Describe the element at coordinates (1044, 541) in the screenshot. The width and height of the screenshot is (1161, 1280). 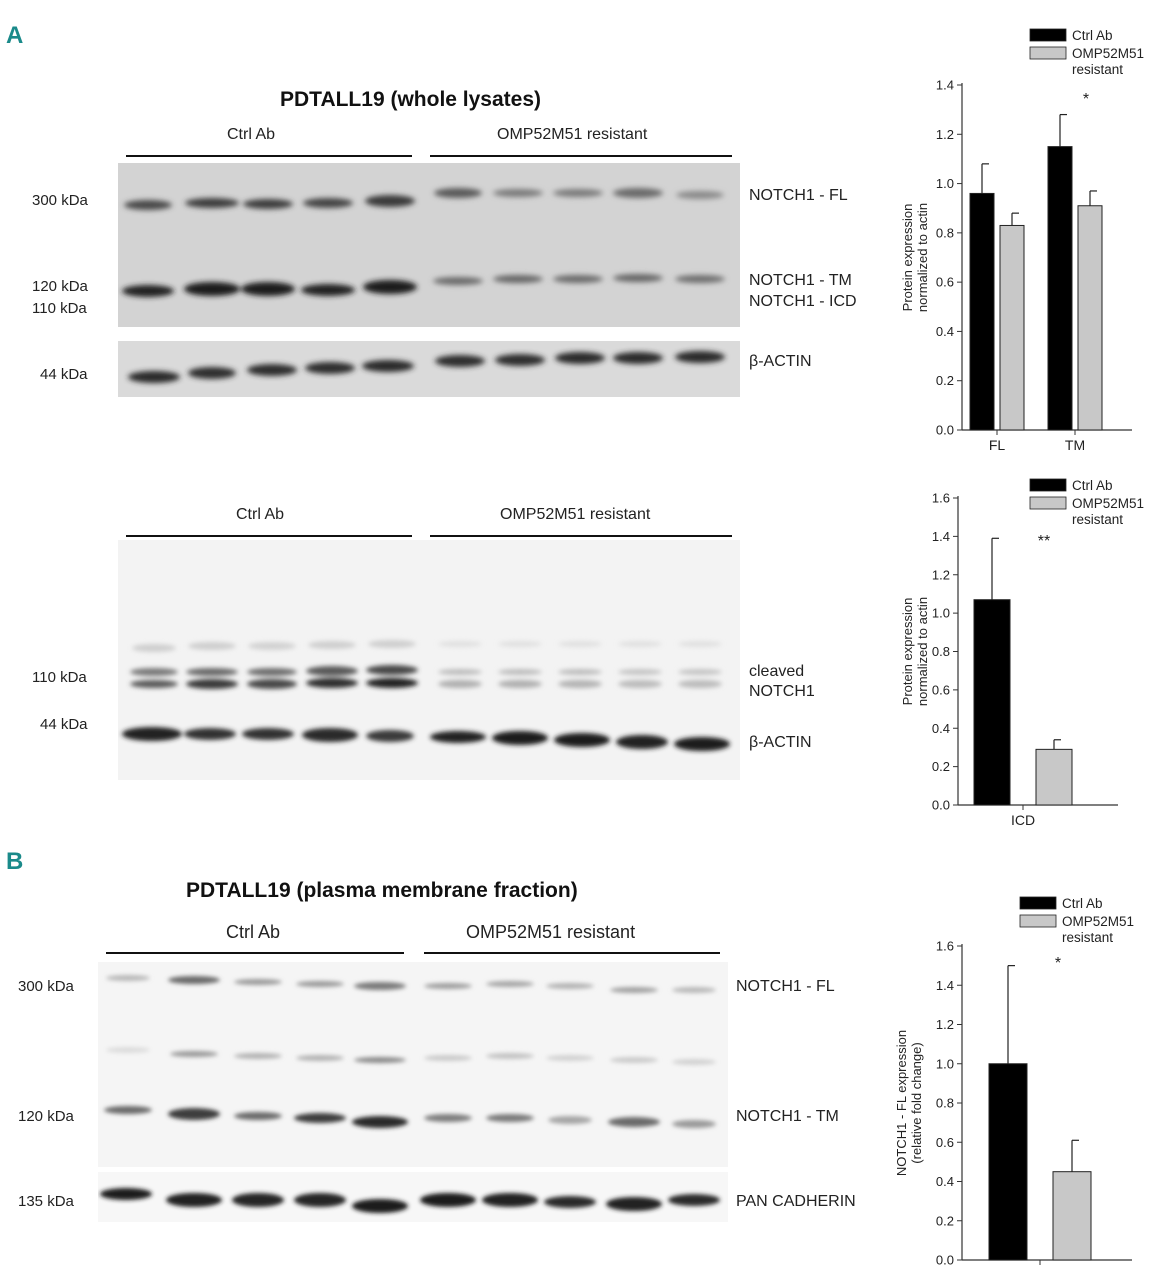
I see `significance-marker: **` at that location.